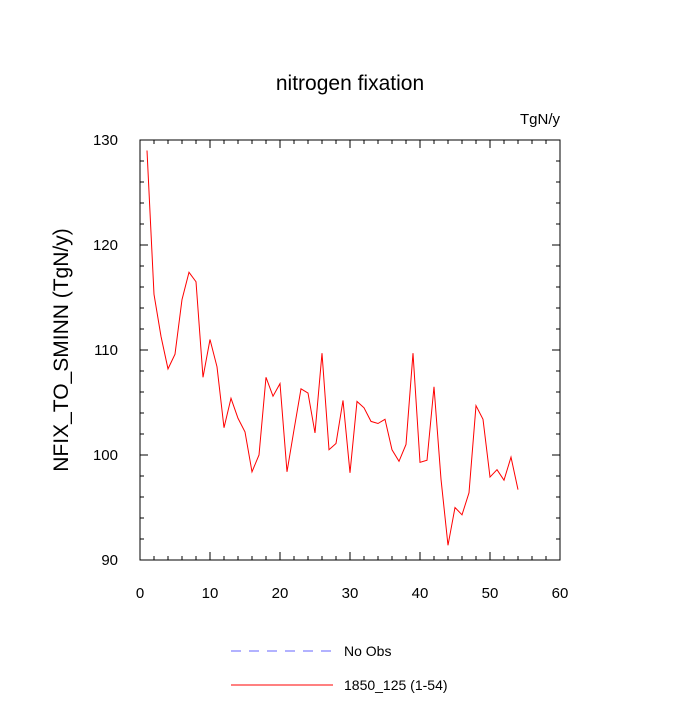 The height and width of the screenshot is (705, 700). What do you see at coordinates (350, 593) in the screenshot?
I see `x-tick-label: 30` at bounding box center [350, 593].